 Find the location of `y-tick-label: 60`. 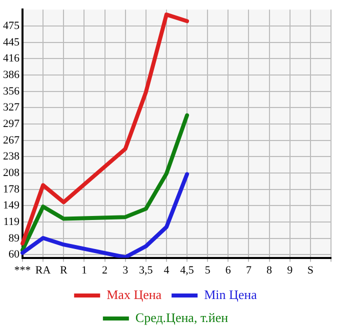

y-tick-label: 60 is located at coordinates (14, 254).